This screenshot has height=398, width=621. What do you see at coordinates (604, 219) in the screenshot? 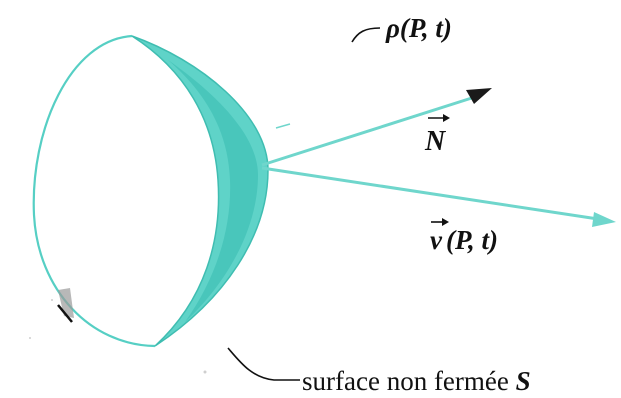
I see `velocity-vector-arrowhead` at bounding box center [604, 219].